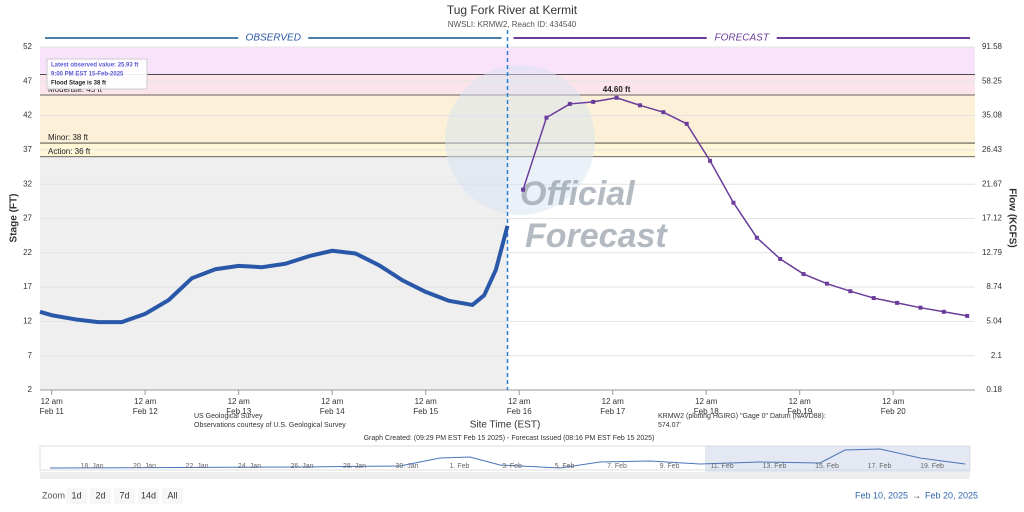  Describe the element at coordinates (799, 411) in the screenshot. I see `x-tick-label: Feb 19` at that location.